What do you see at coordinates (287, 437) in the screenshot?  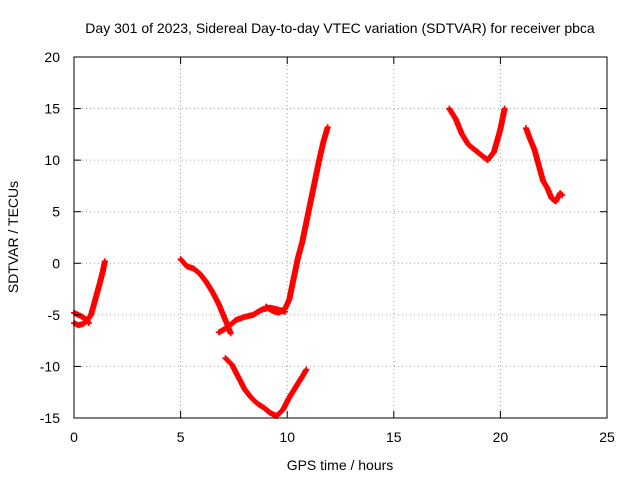 I see `x-tick-label: 10` at bounding box center [287, 437].